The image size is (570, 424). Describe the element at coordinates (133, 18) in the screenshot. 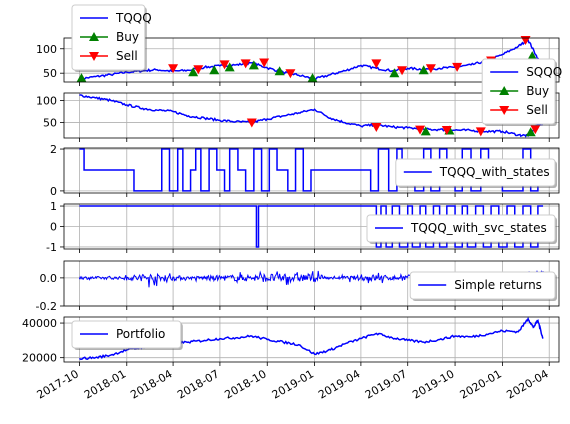

I see `legend-label: TQQQ` at that location.